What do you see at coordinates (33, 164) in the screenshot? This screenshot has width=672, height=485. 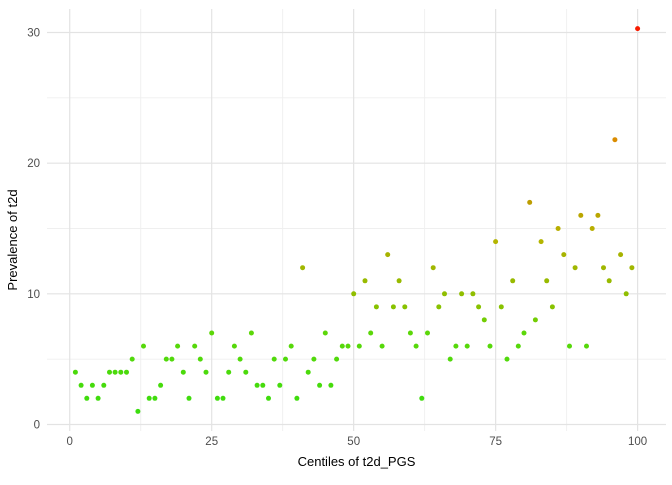 I see `y-tick-label: 20` at bounding box center [33, 164].